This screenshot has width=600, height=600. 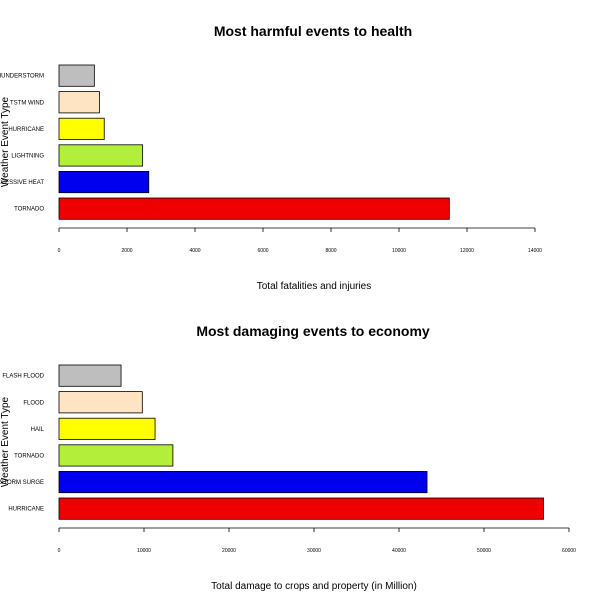 I want to click on x-tick-label: 2000, so click(x=126, y=251).